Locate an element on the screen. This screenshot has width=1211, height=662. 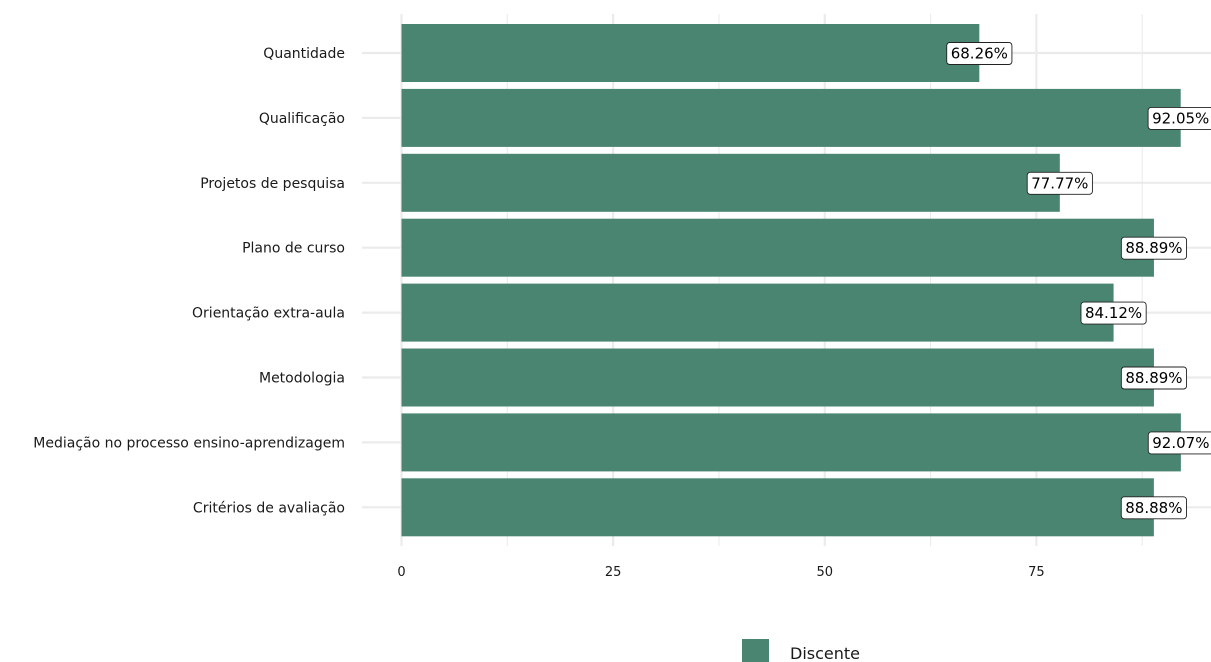
data-label: 92.07% is located at coordinates (1179, 443).